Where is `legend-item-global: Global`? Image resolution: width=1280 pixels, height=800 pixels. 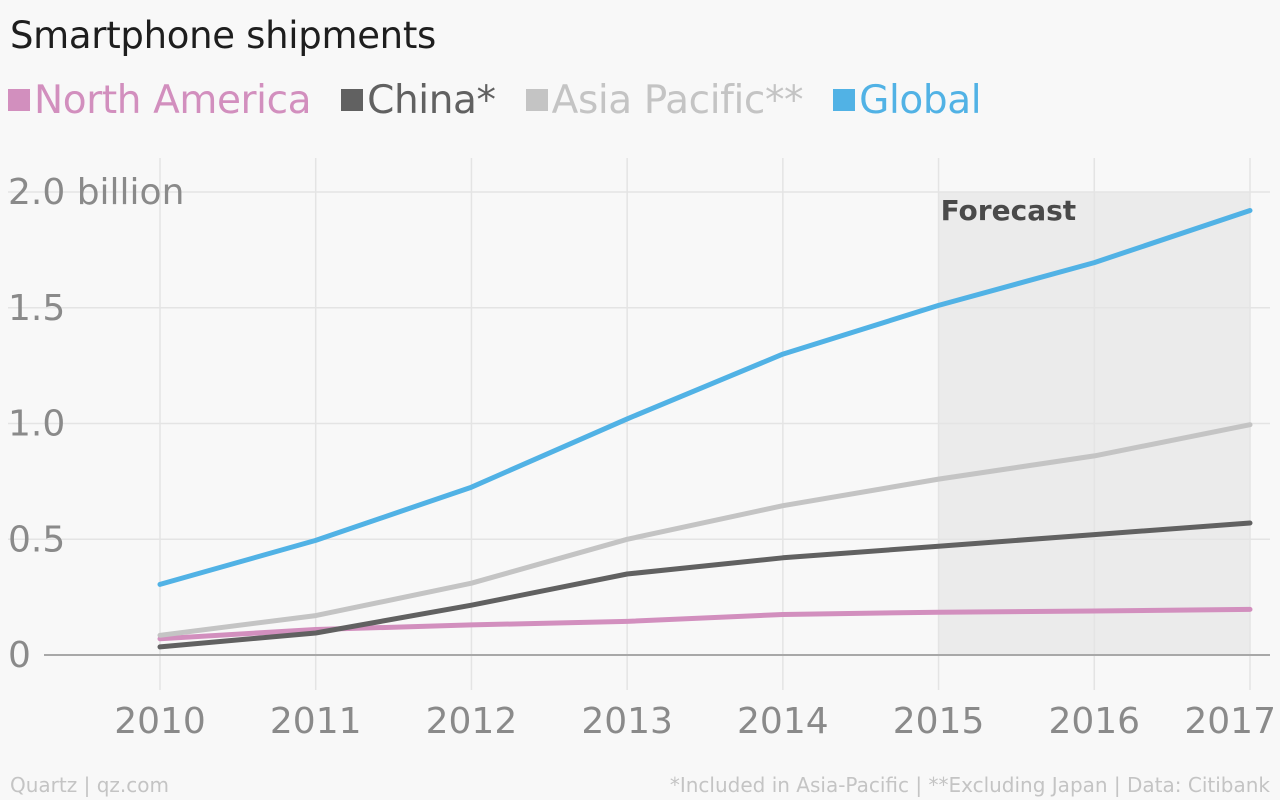 legend-item-global: Global is located at coordinates (907, 100).